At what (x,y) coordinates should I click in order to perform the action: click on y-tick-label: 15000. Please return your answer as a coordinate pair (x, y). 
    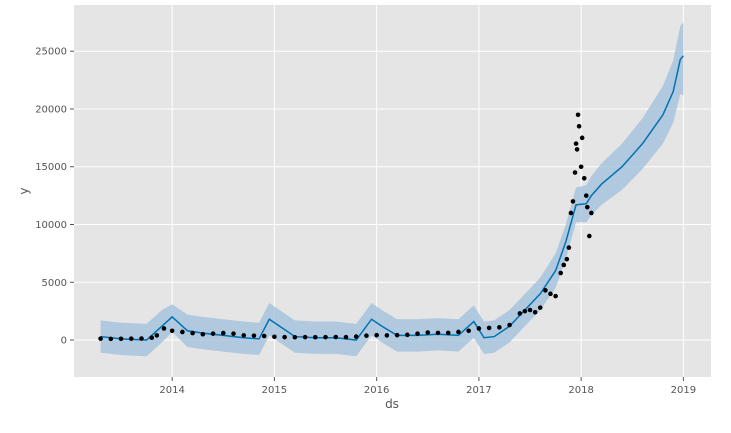
    Looking at the image, I should click on (51, 167).